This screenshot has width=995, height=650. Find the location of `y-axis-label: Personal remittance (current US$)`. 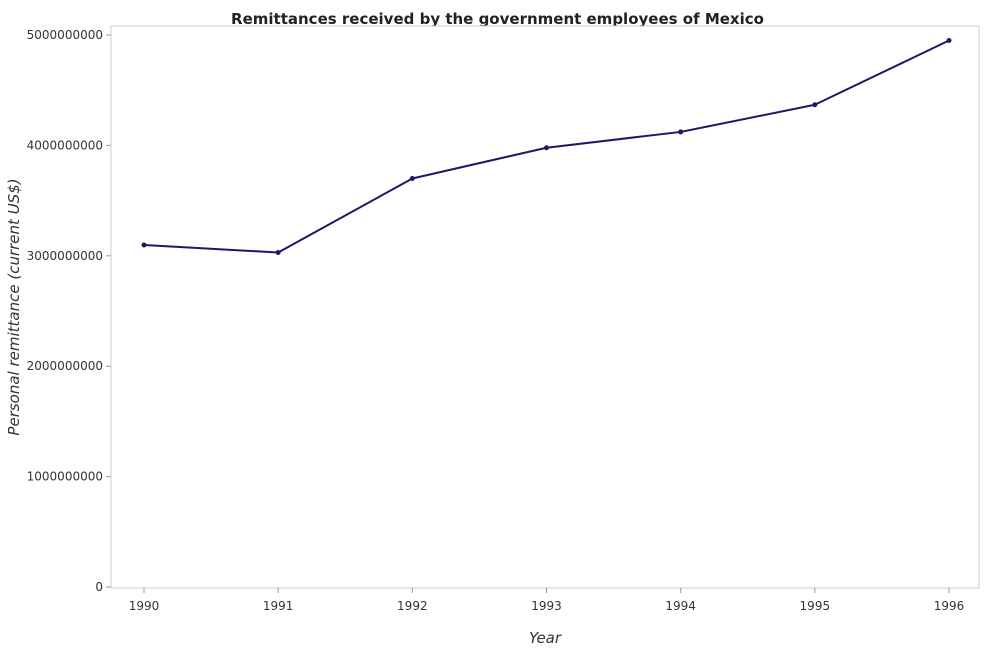

y-axis-label: Personal remittance (current US$) is located at coordinates (14, 306).